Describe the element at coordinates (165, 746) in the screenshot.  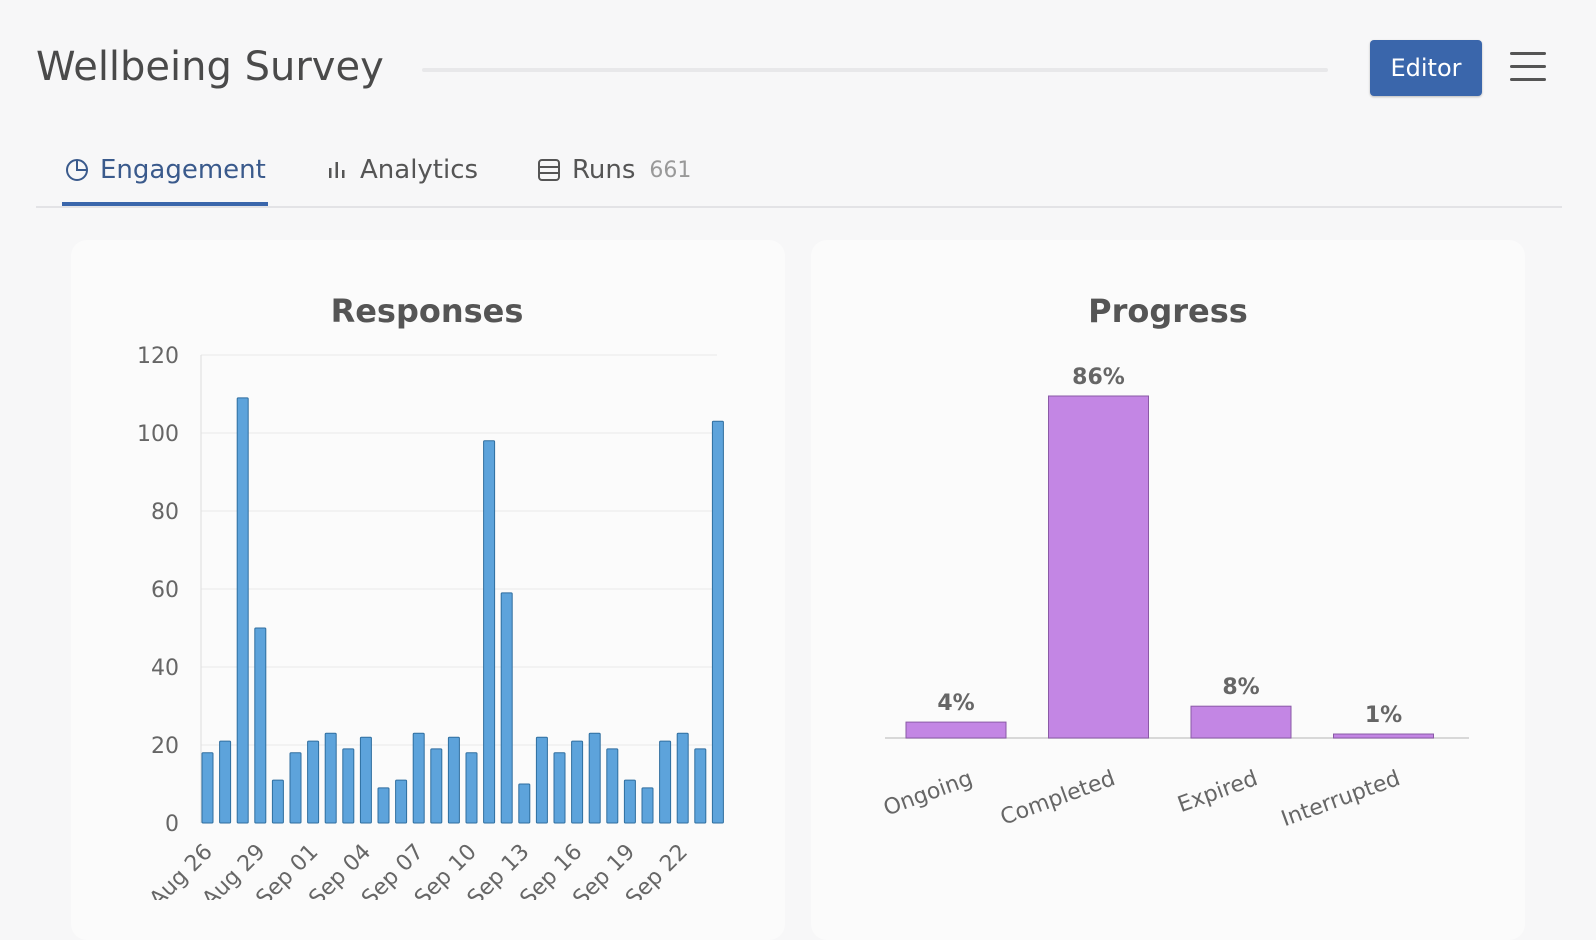
I see `y-tick-label: 20` at that location.